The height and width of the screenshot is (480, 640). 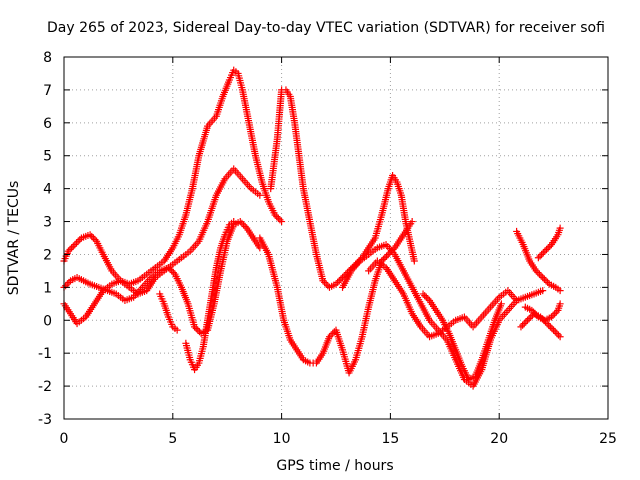 What do you see at coordinates (608, 439) in the screenshot?
I see `x-tick-label: 25` at bounding box center [608, 439].